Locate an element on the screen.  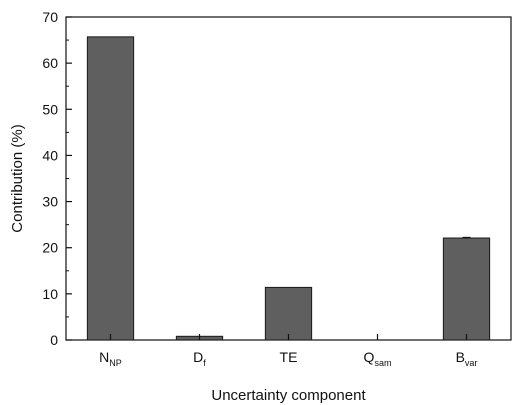
x-tick-label: Qsam is located at coordinates (378, 358).